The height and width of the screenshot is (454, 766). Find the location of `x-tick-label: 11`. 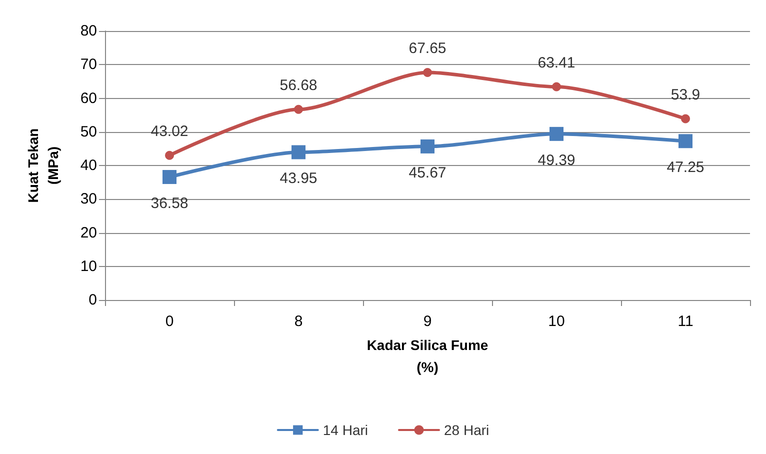

x-tick-label: 11 is located at coordinates (686, 321).